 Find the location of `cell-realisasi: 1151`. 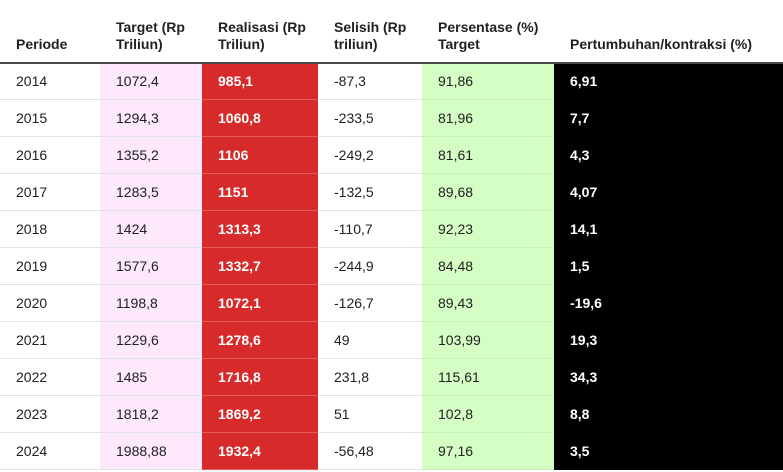

cell-realisasi: 1151 is located at coordinates (260, 192).